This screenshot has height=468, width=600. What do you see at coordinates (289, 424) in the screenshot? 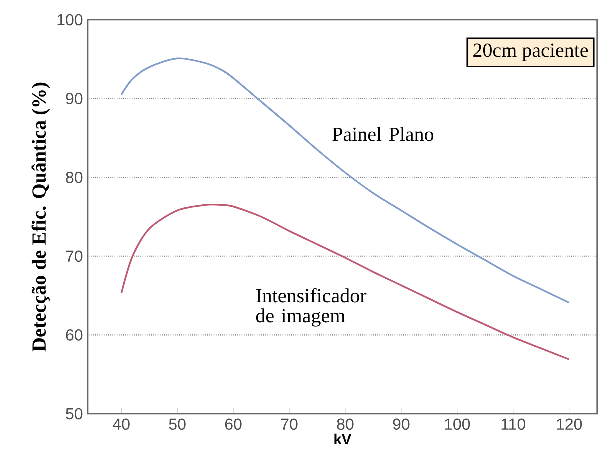
I see `x-tick-label: 70` at bounding box center [289, 424].